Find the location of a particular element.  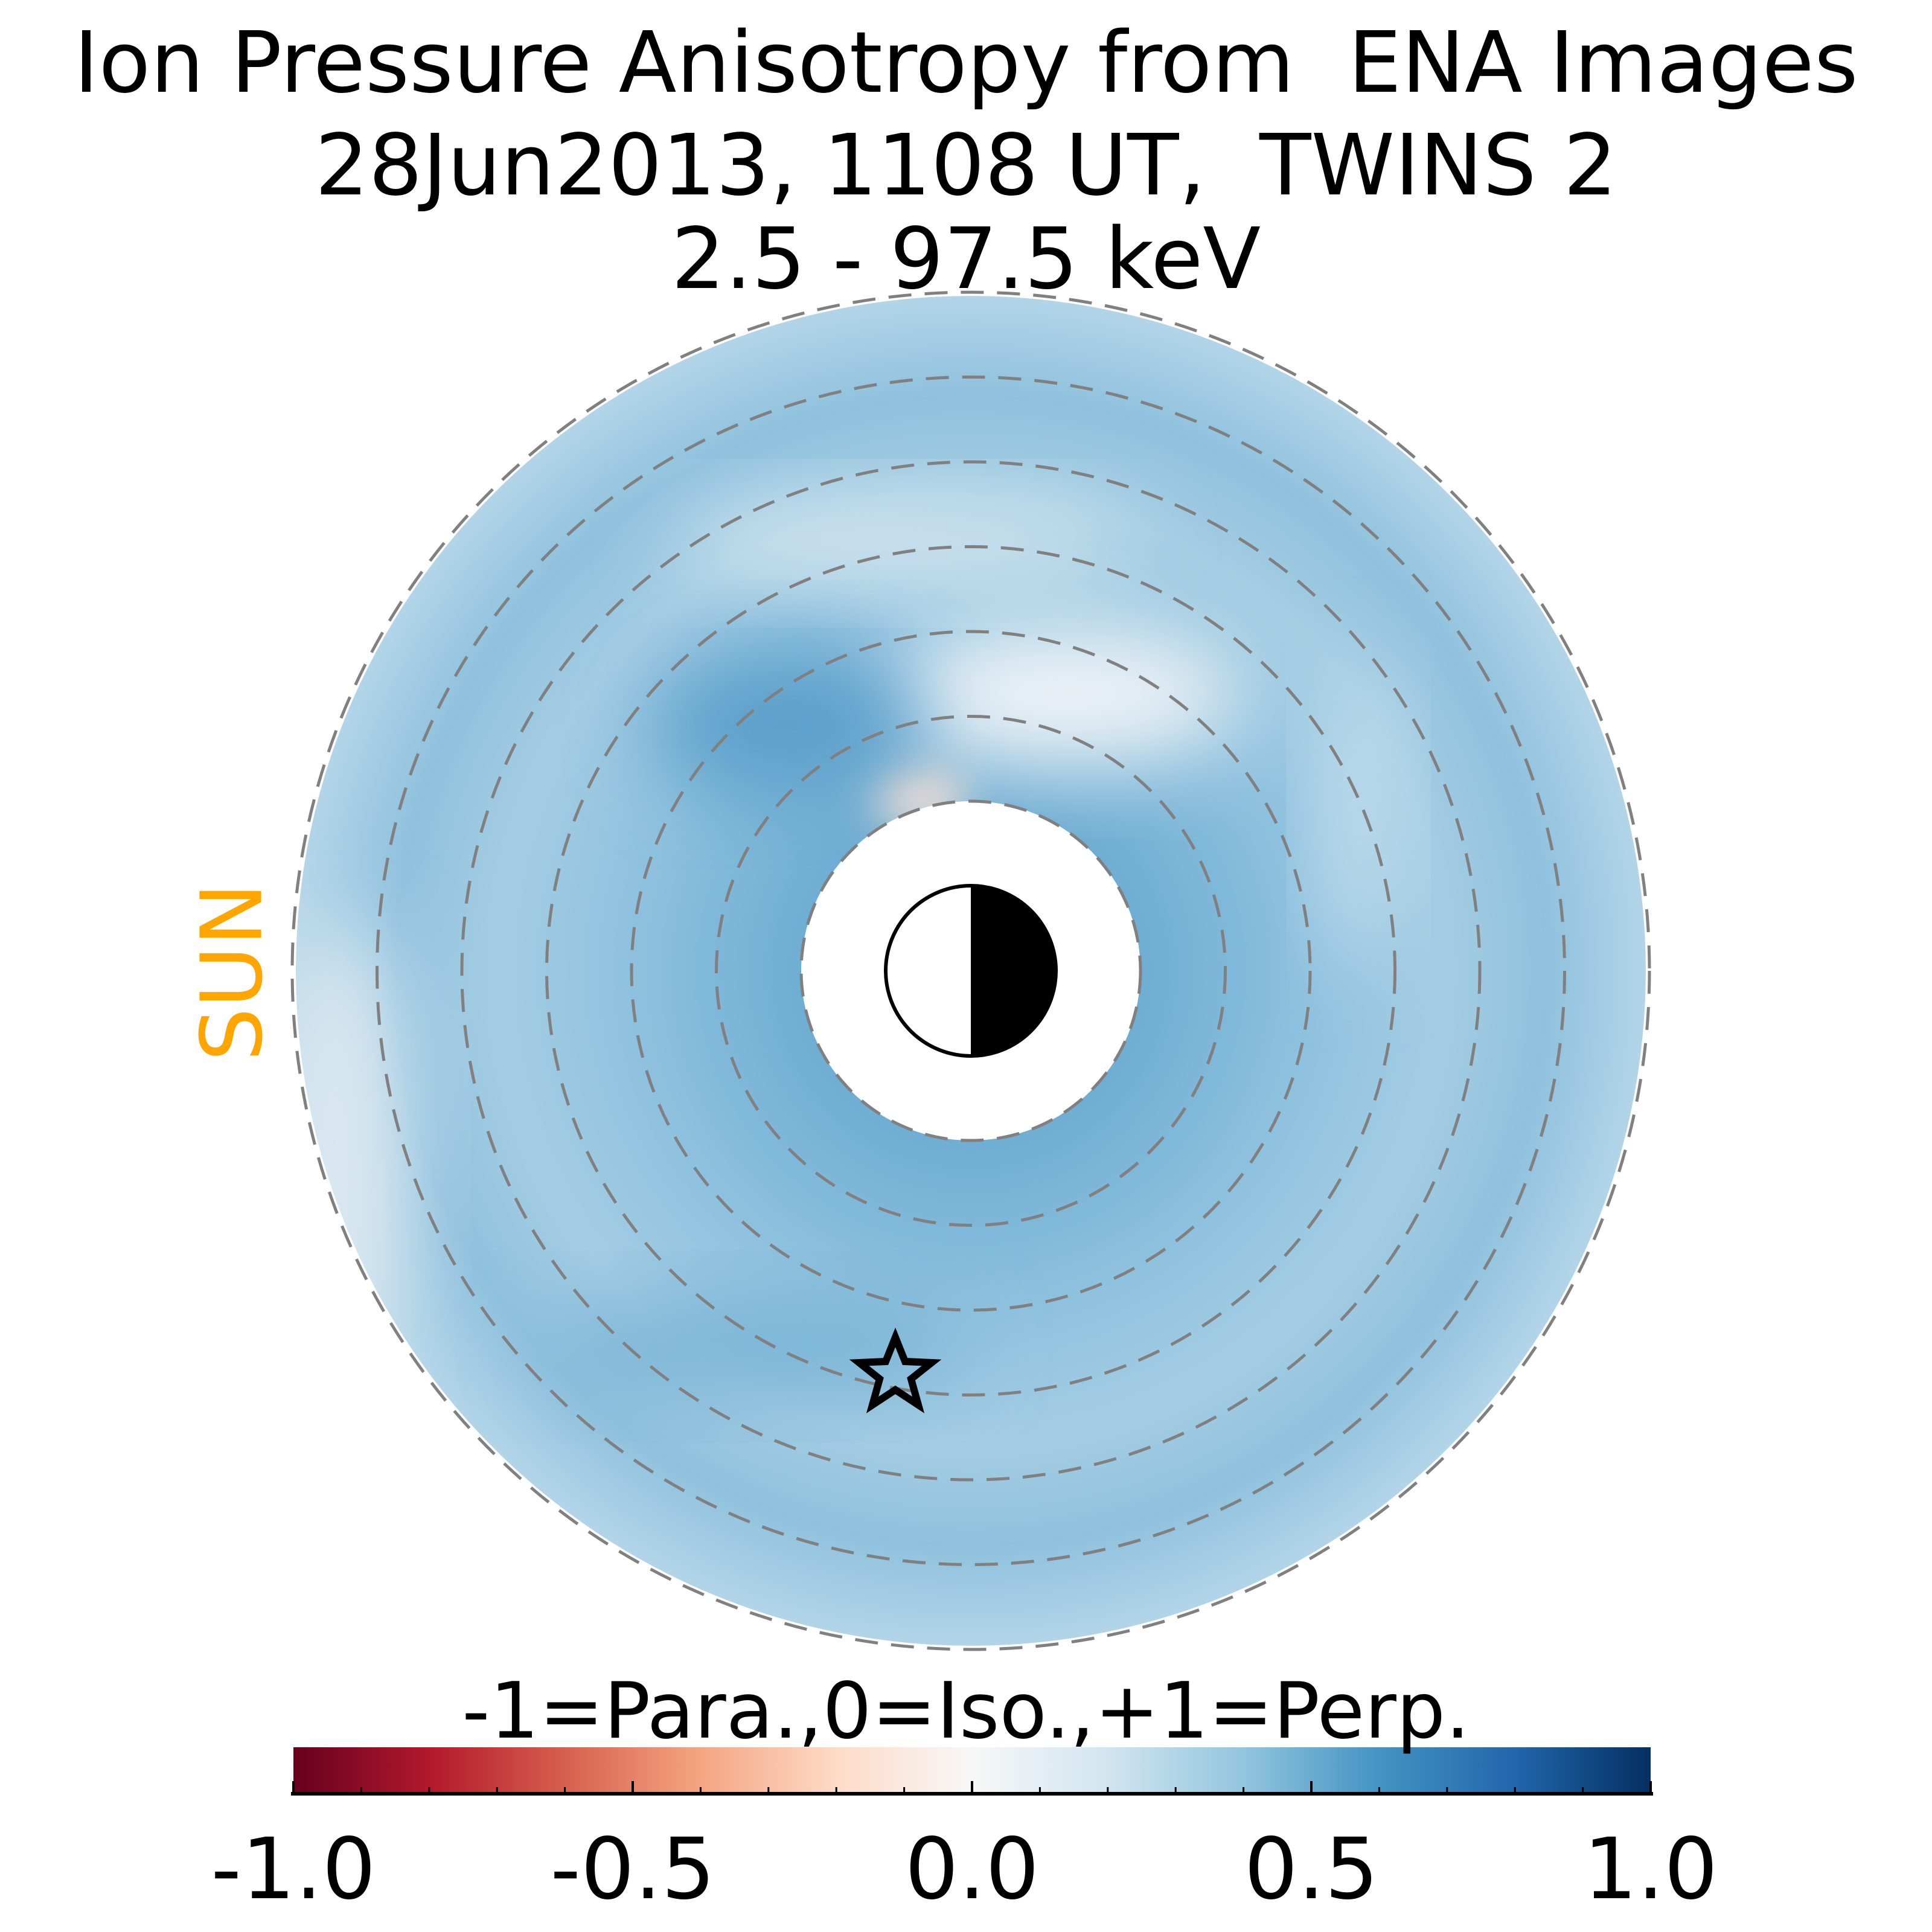

title-line-3: 2.5 - 97.5 keV is located at coordinates (966, 259).